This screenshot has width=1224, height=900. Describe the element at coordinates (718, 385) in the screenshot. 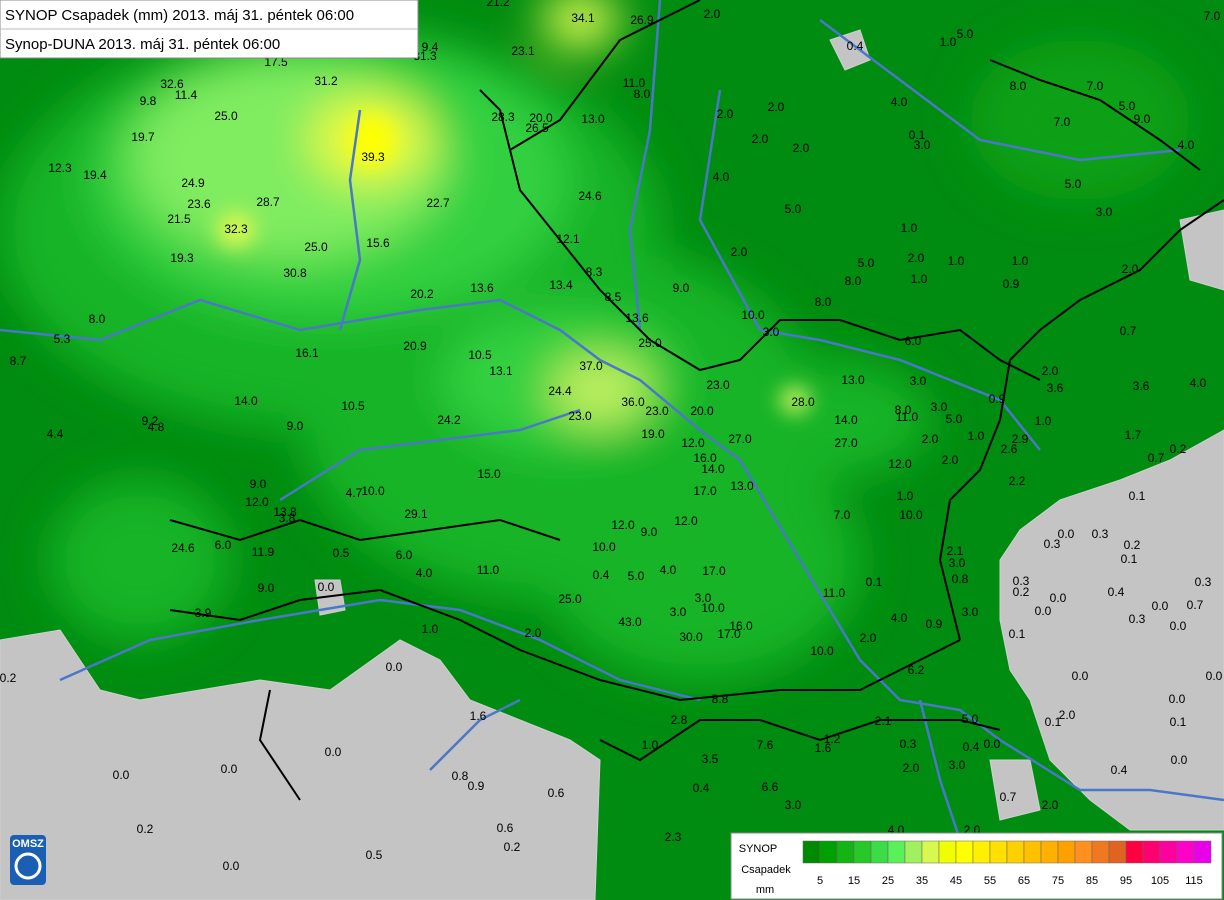

I see `station-value: 23.0` at that location.